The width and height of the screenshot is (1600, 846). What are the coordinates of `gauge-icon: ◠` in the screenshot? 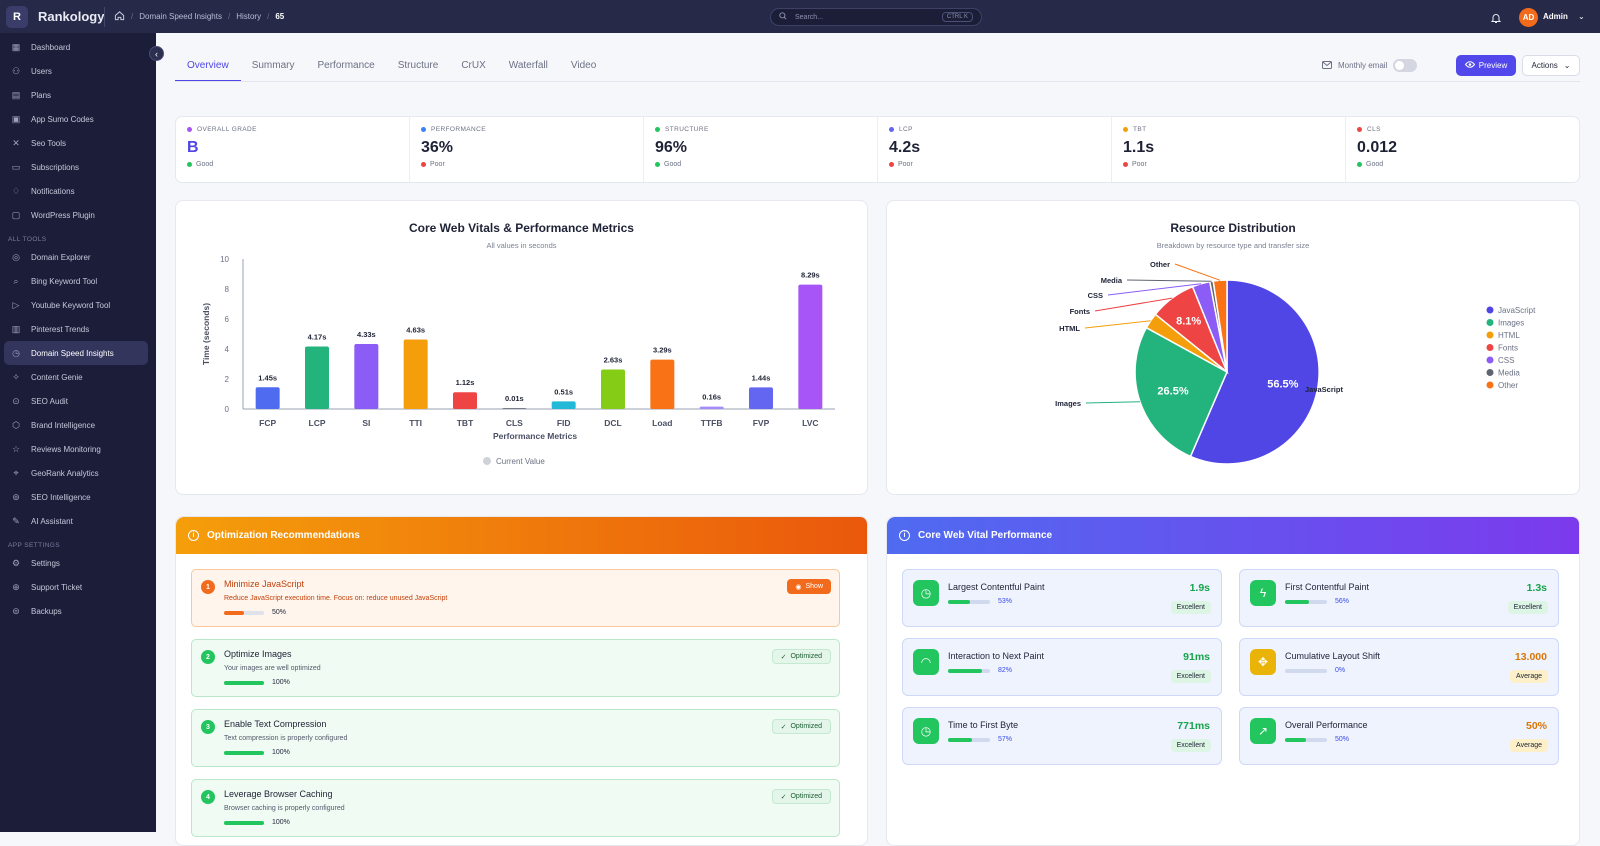 It's located at (926, 662).